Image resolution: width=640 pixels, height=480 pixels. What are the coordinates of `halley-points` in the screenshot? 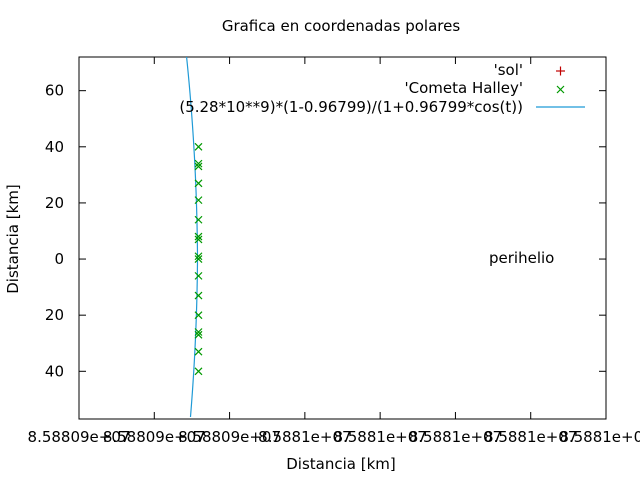 It's located at (198, 259).